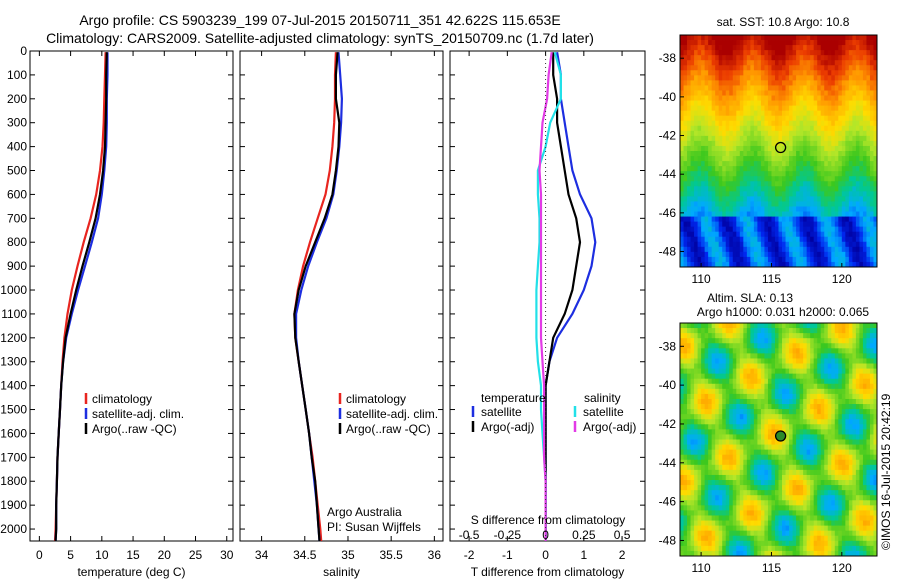 The image size is (900, 580). I want to click on x-tick-label-difference: -1, so click(507, 555).